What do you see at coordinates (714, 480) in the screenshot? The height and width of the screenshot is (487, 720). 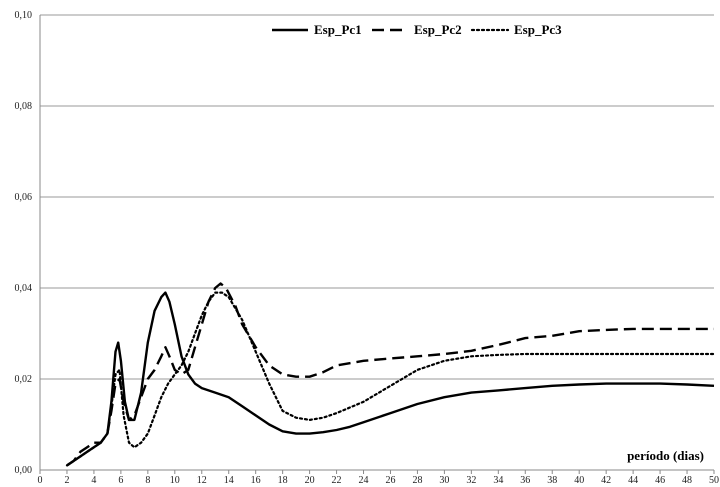 I see `x-tick-label: 50` at bounding box center [714, 480].